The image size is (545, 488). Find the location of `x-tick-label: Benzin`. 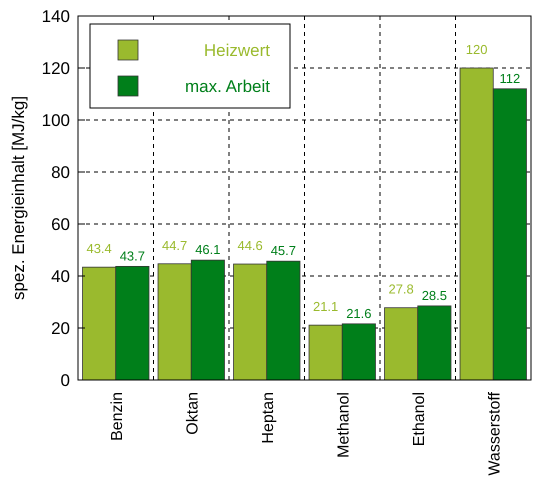

x-tick-label: Benzin is located at coordinates (117, 416).